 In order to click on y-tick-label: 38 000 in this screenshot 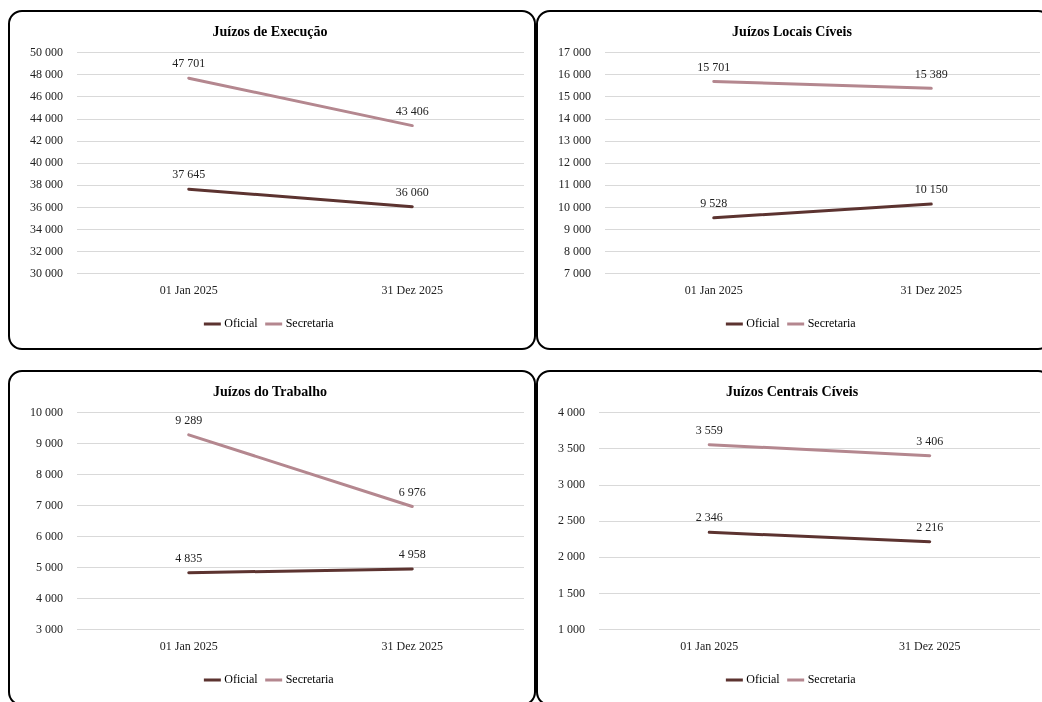, I will do `click(46, 184)`.